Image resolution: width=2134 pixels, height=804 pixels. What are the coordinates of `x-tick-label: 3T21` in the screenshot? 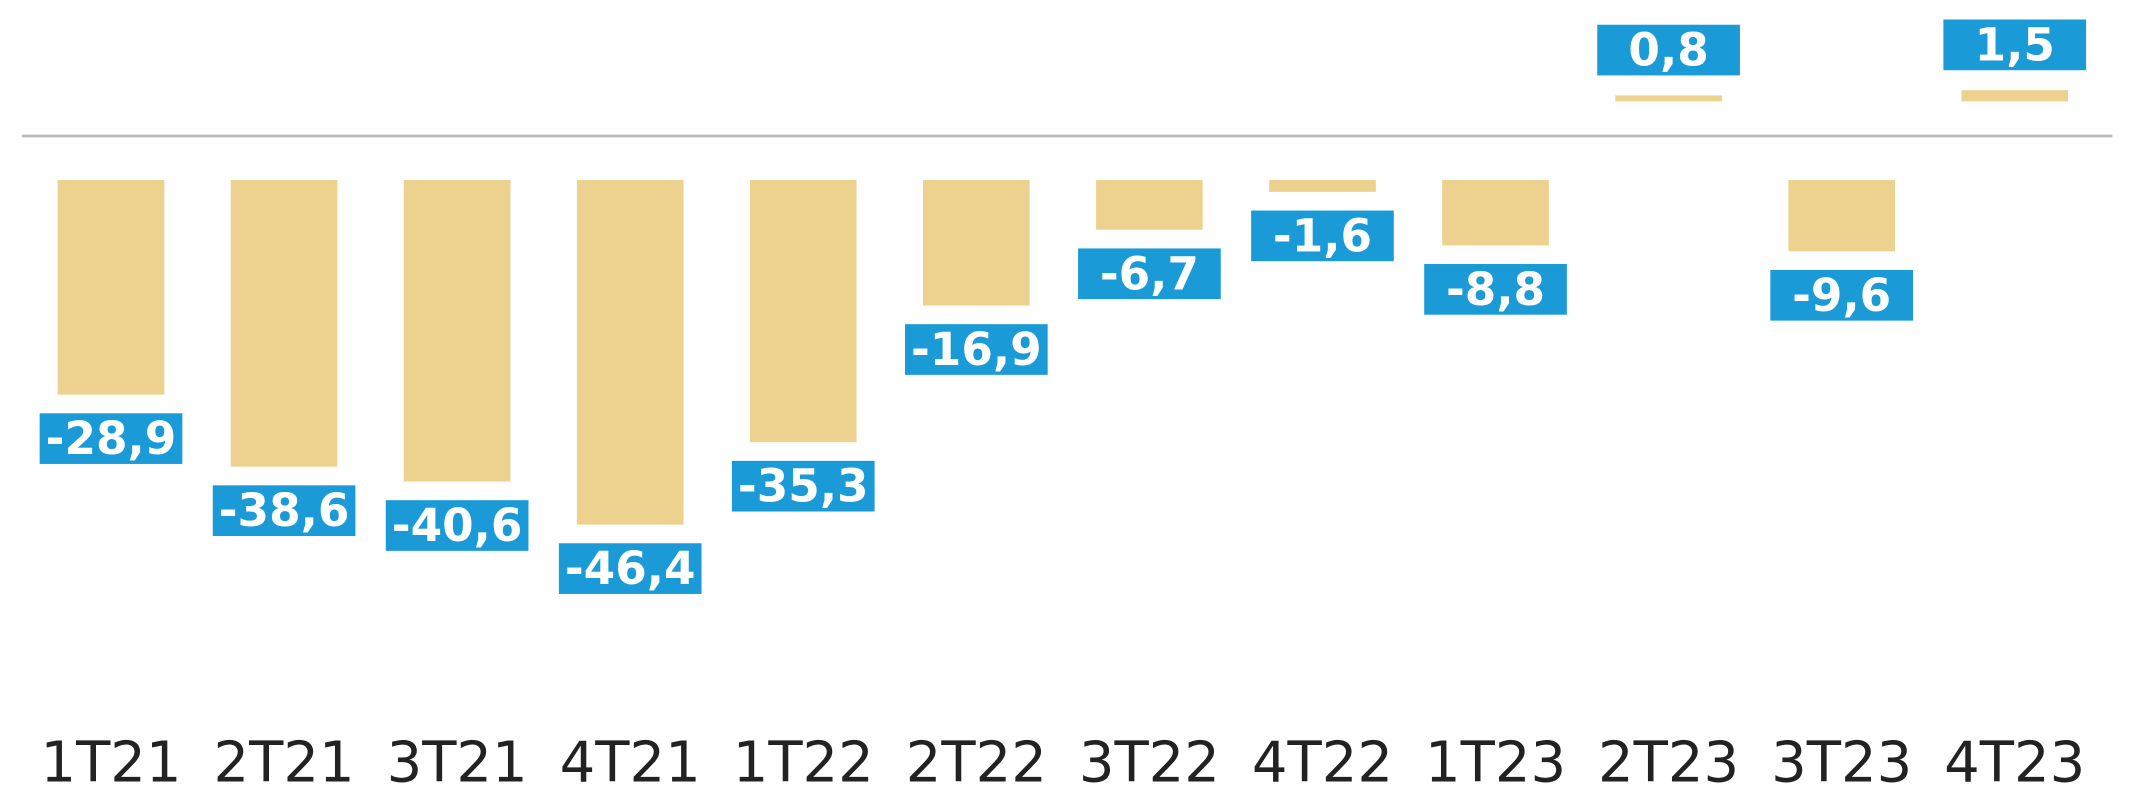 It's located at (457, 762).